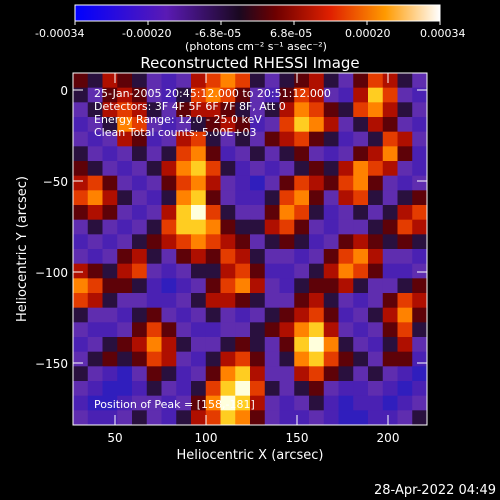 The width and height of the screenshot is (500, 500). Describe the element at coordinates (368, 33) in the screenshot. I see `colorbar-tick-label: 0.00020` at that location.